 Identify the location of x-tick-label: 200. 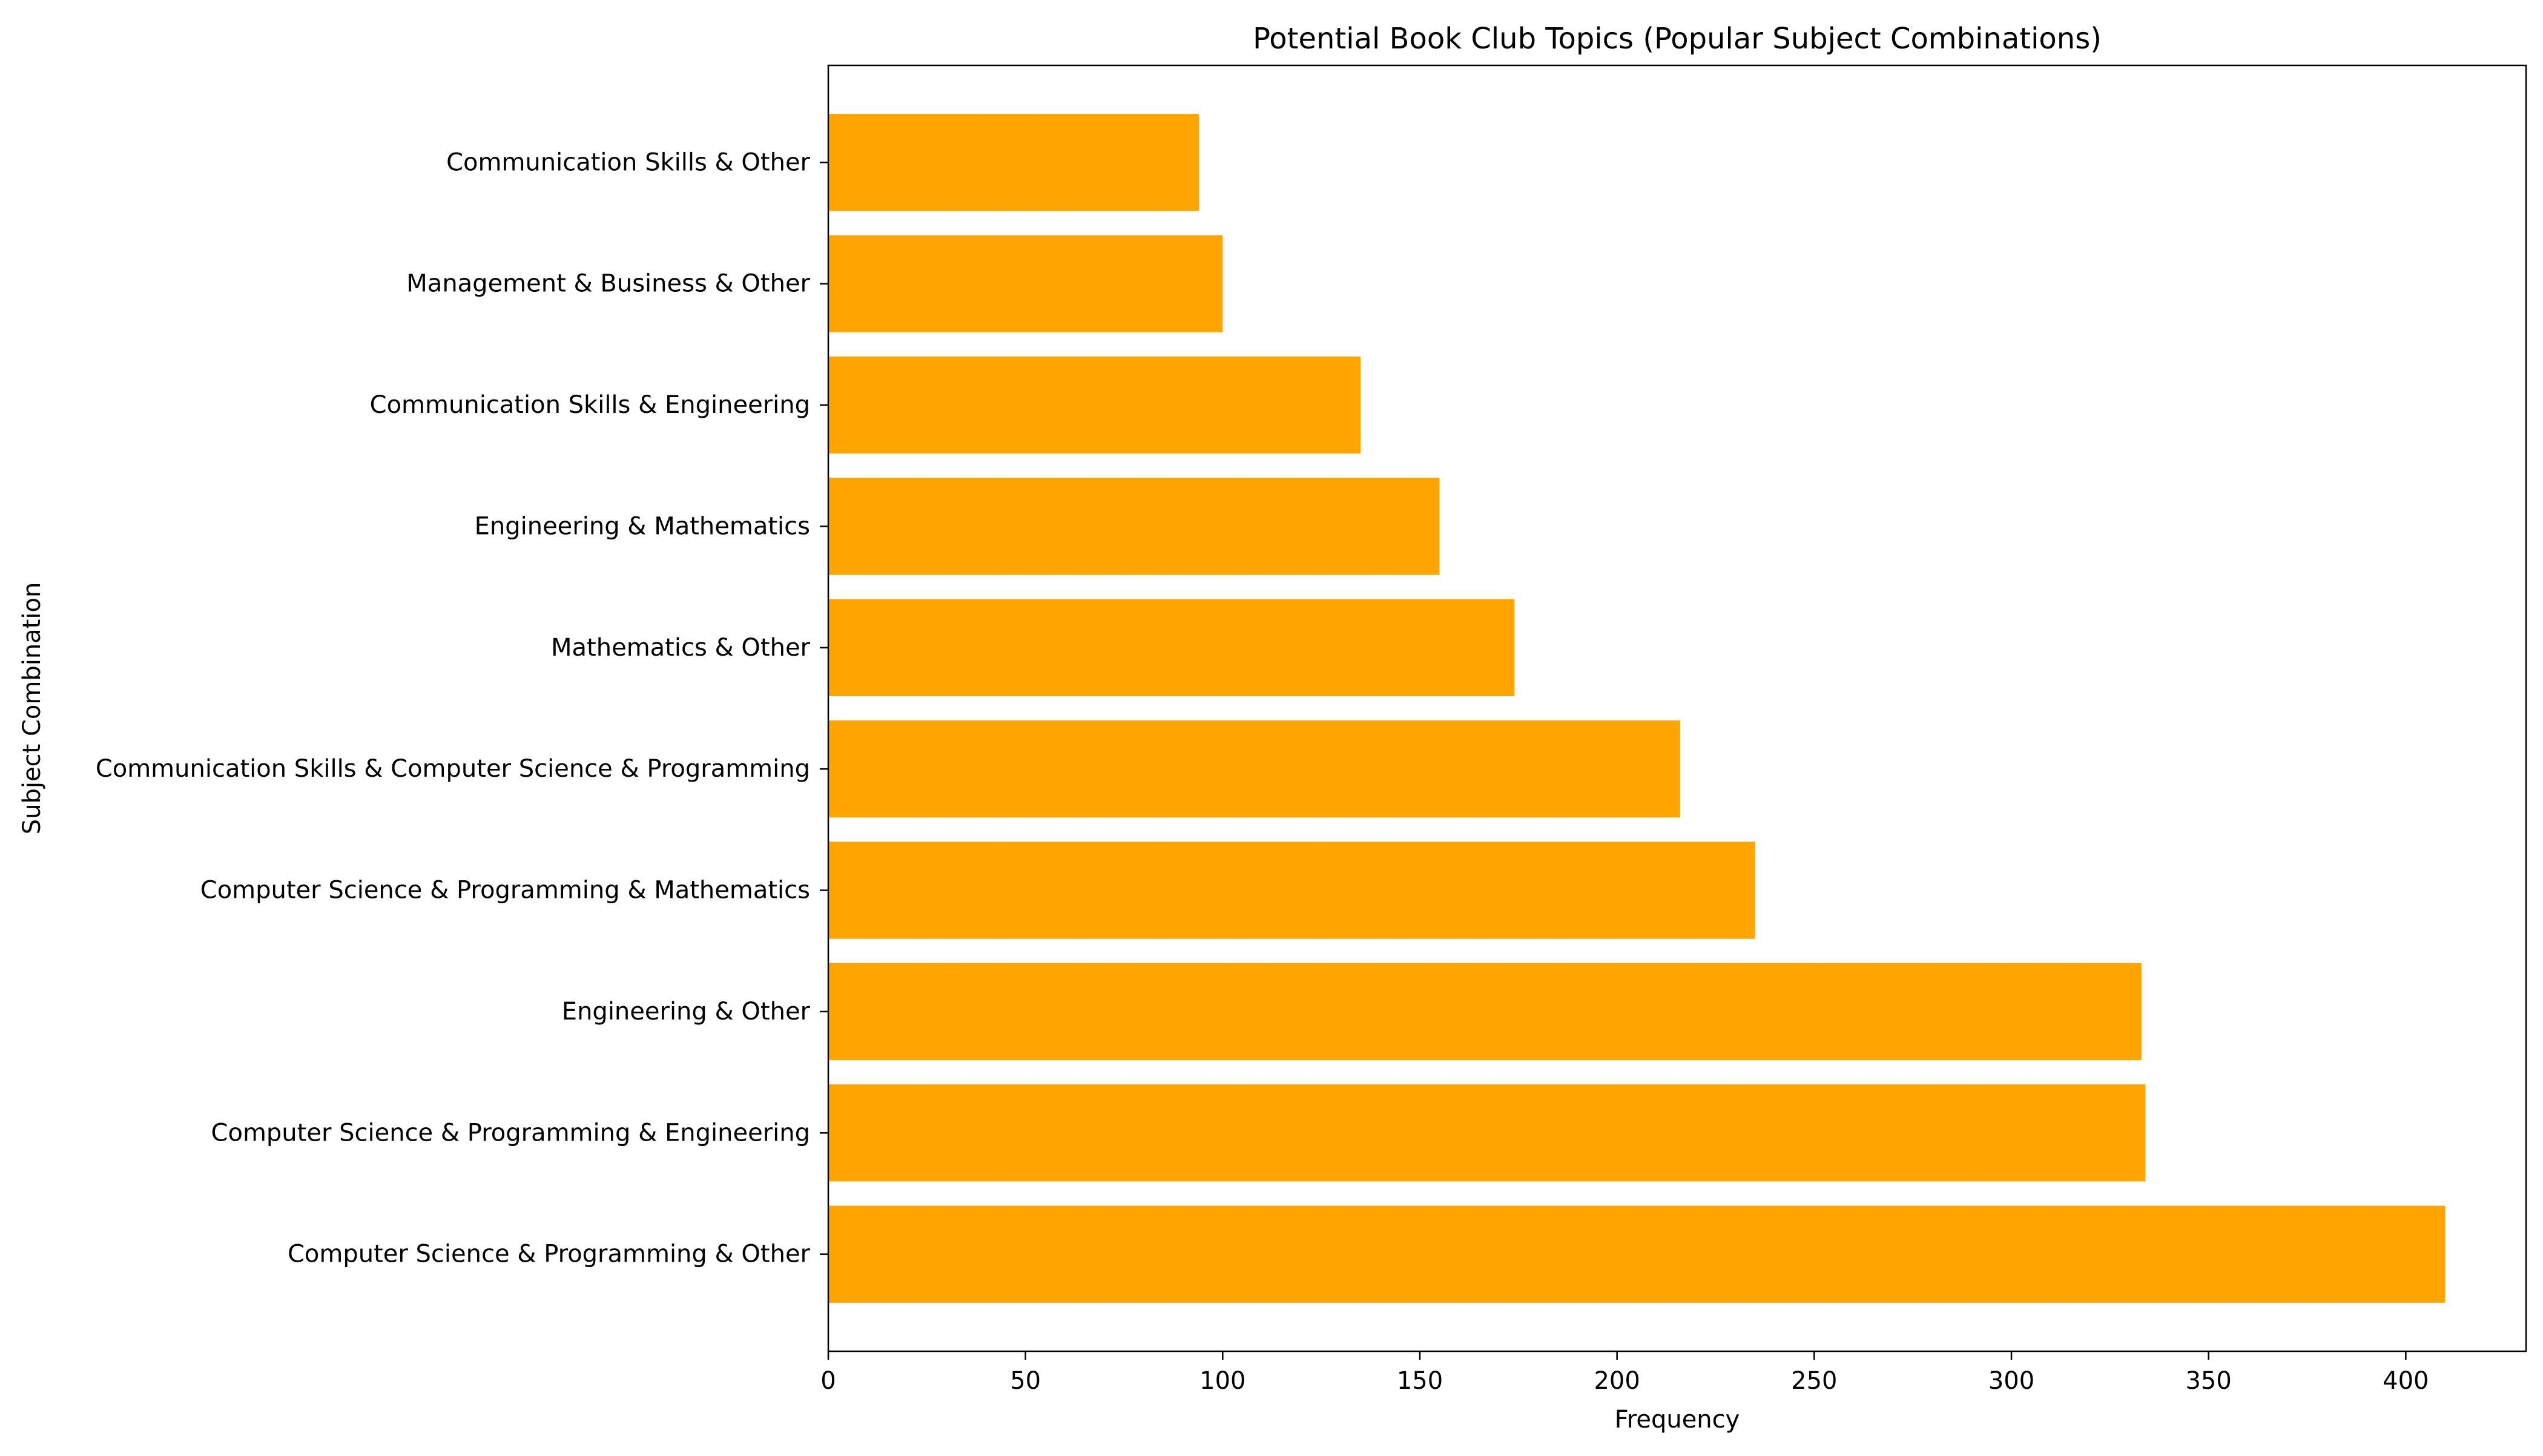
(1617, 1381).